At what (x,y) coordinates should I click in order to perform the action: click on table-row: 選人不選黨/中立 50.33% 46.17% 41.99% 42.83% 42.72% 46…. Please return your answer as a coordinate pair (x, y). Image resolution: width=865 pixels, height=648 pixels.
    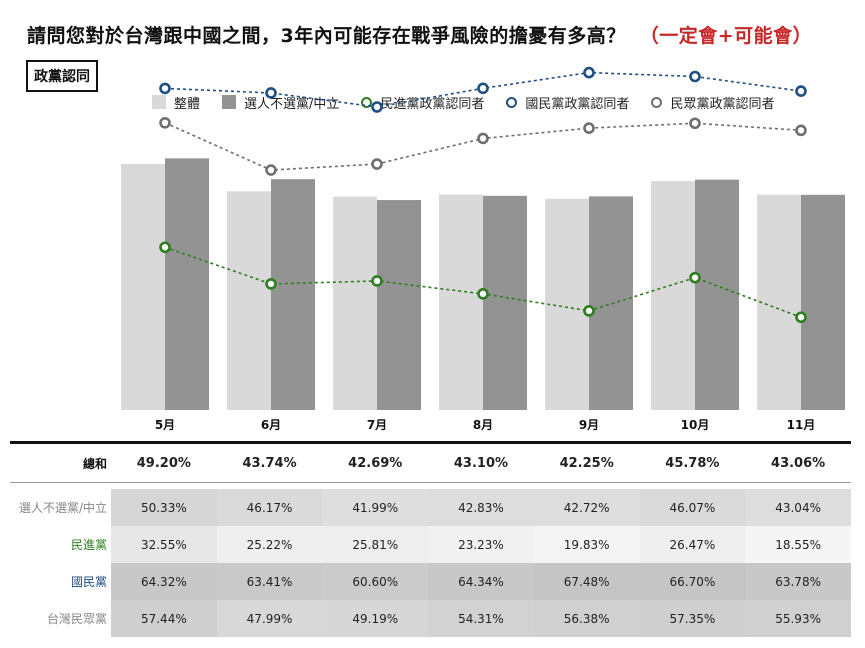
    Looking at the image, I should click on (430, 507).